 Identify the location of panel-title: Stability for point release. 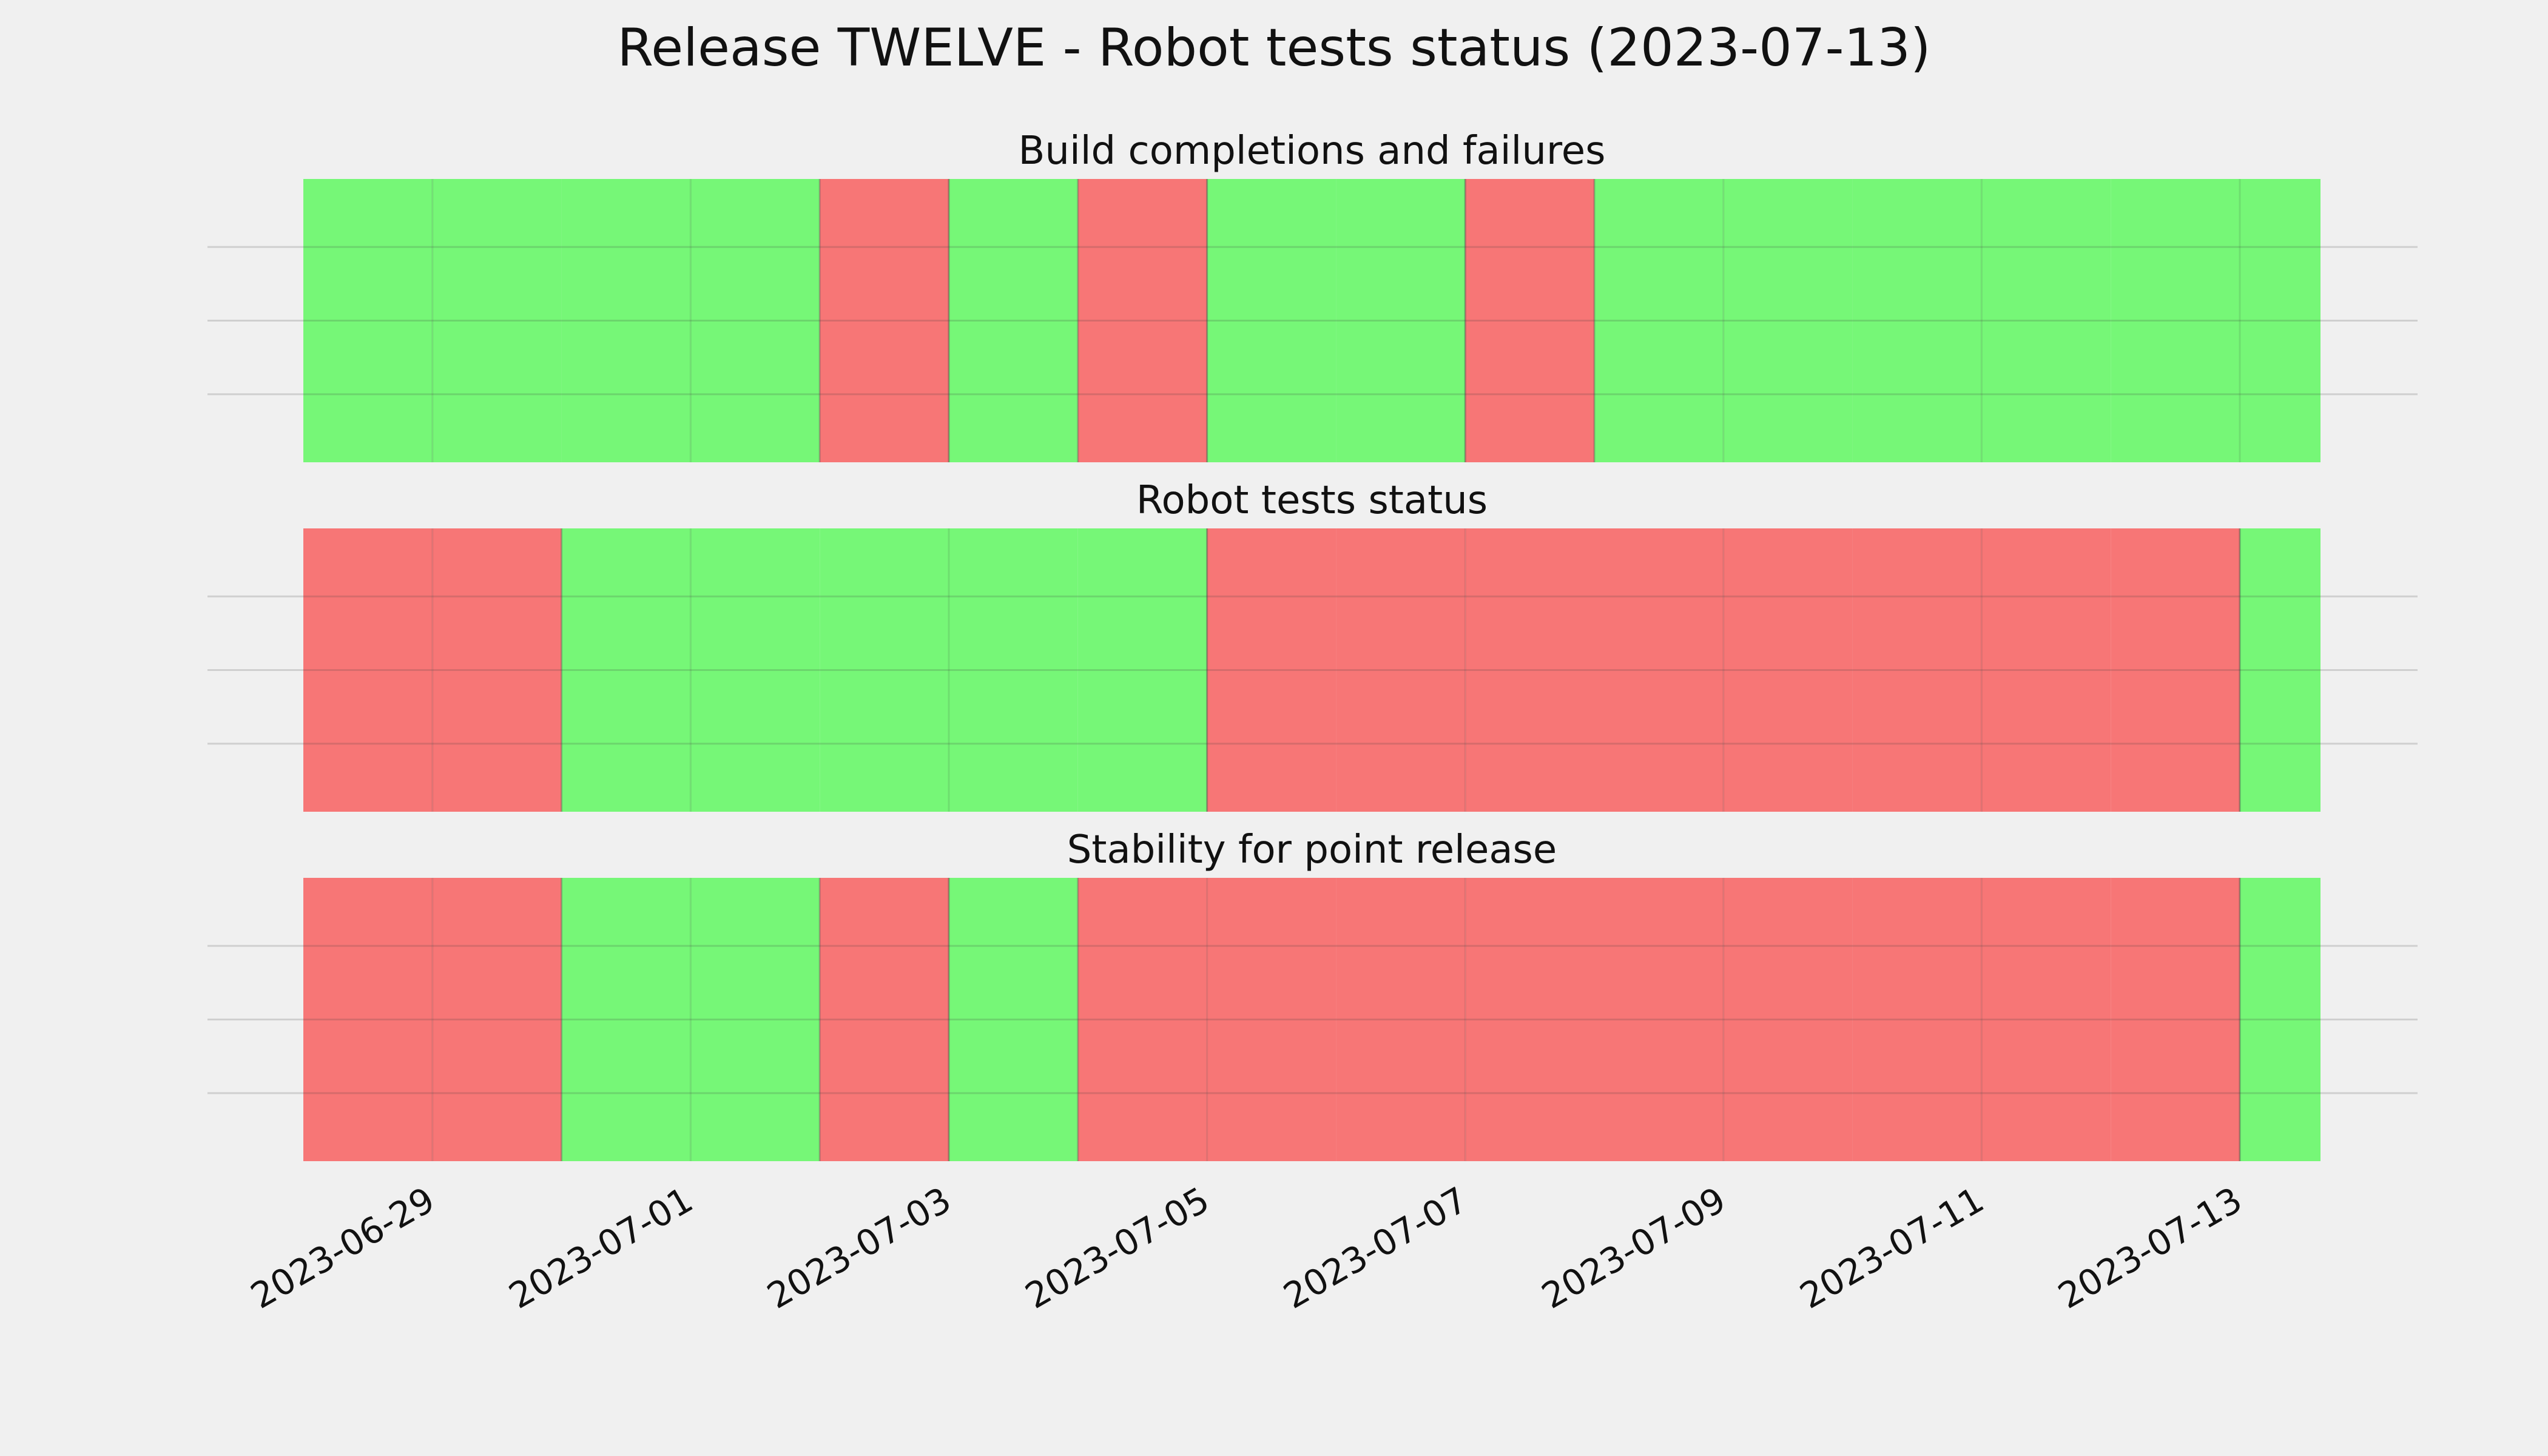
(1312, 849).